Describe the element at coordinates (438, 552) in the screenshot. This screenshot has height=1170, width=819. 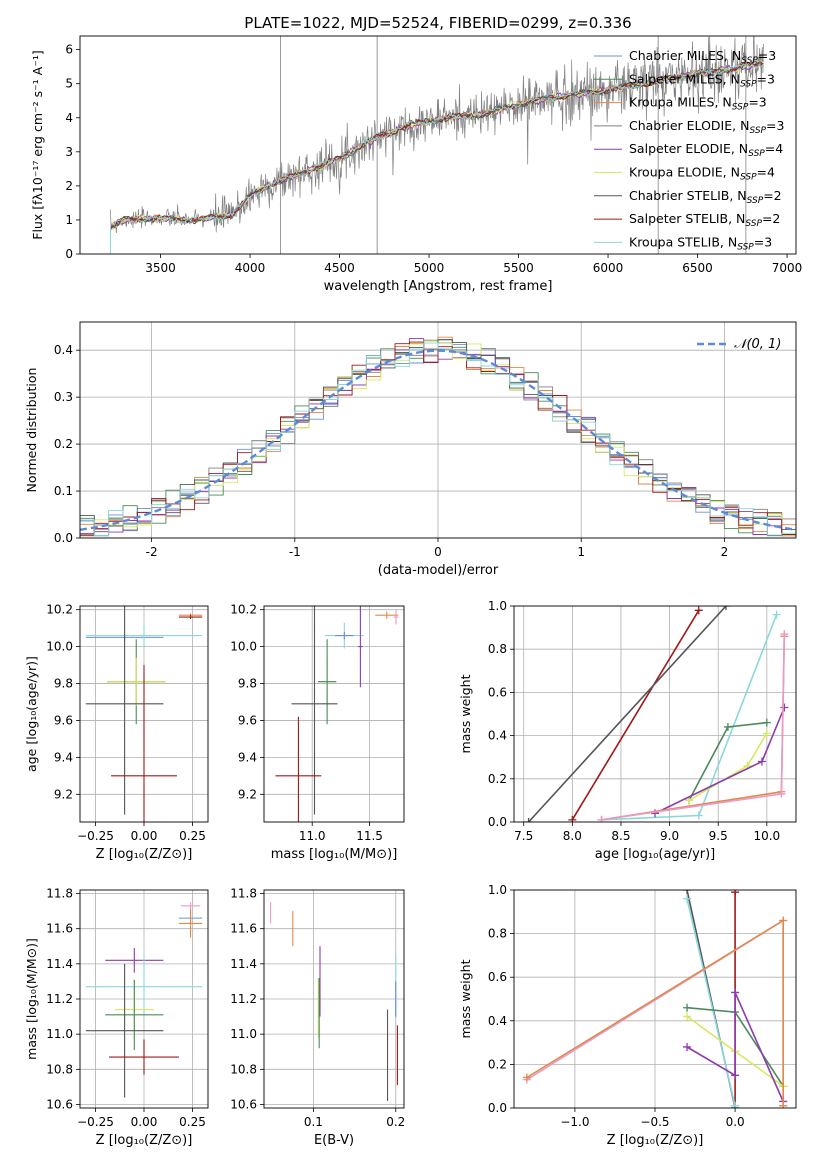
I see `x-tick-label: 0` at that location.